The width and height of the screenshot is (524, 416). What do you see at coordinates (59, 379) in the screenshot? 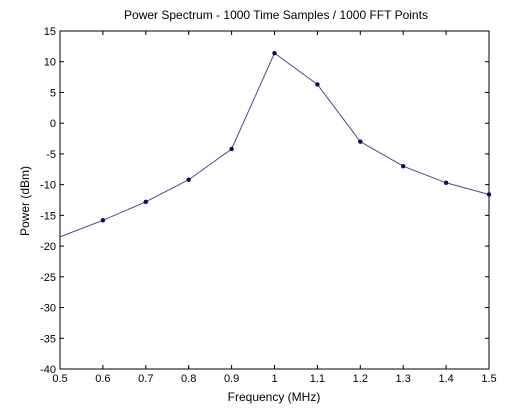
I see `x-tick-label: 0.5` at bounding box center [59, 379].